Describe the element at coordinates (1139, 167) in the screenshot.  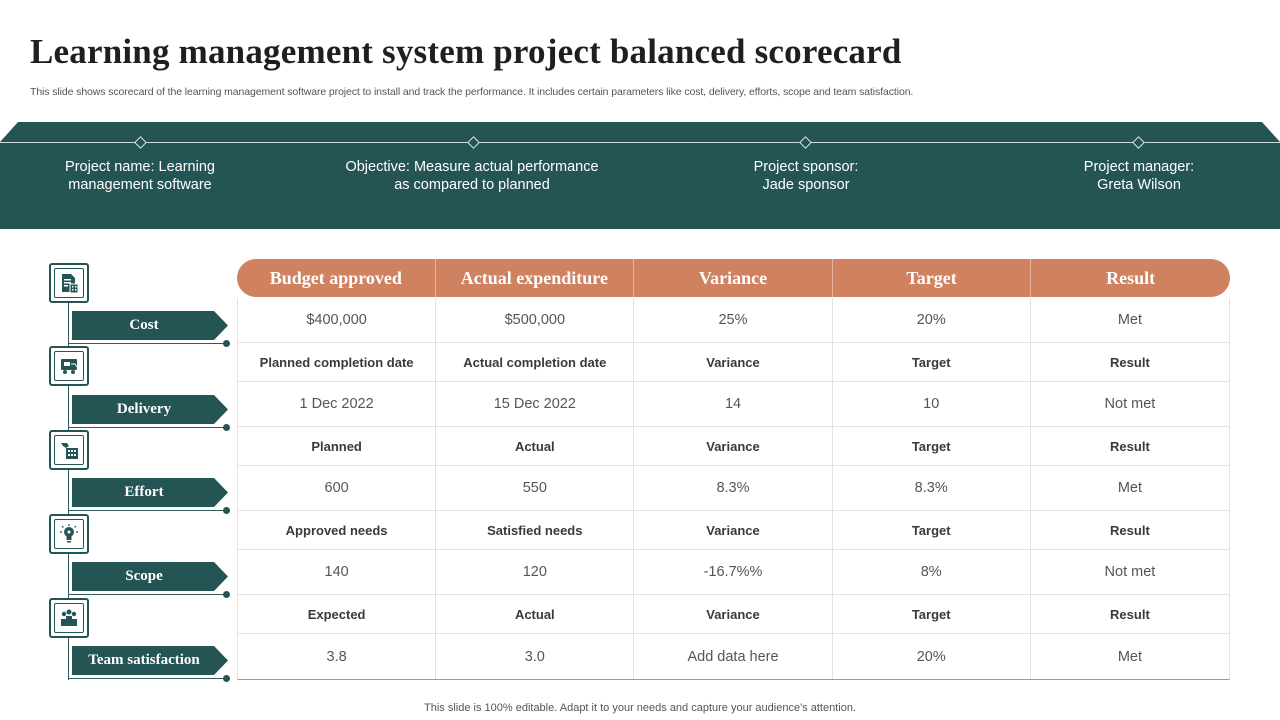
I see `project-manager-line1: Project manager:` at that location.